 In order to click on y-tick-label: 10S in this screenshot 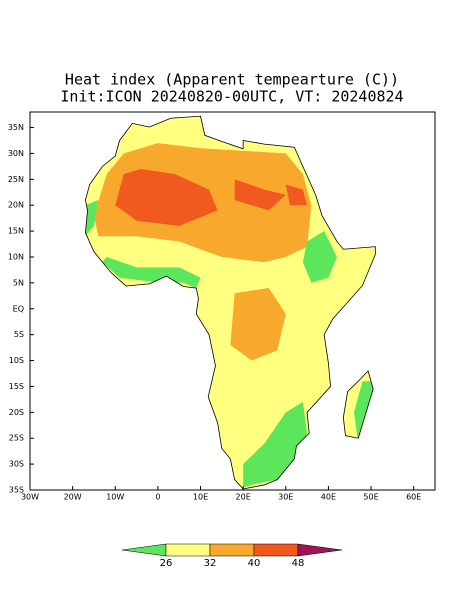, I will do `click(16, 360)`.